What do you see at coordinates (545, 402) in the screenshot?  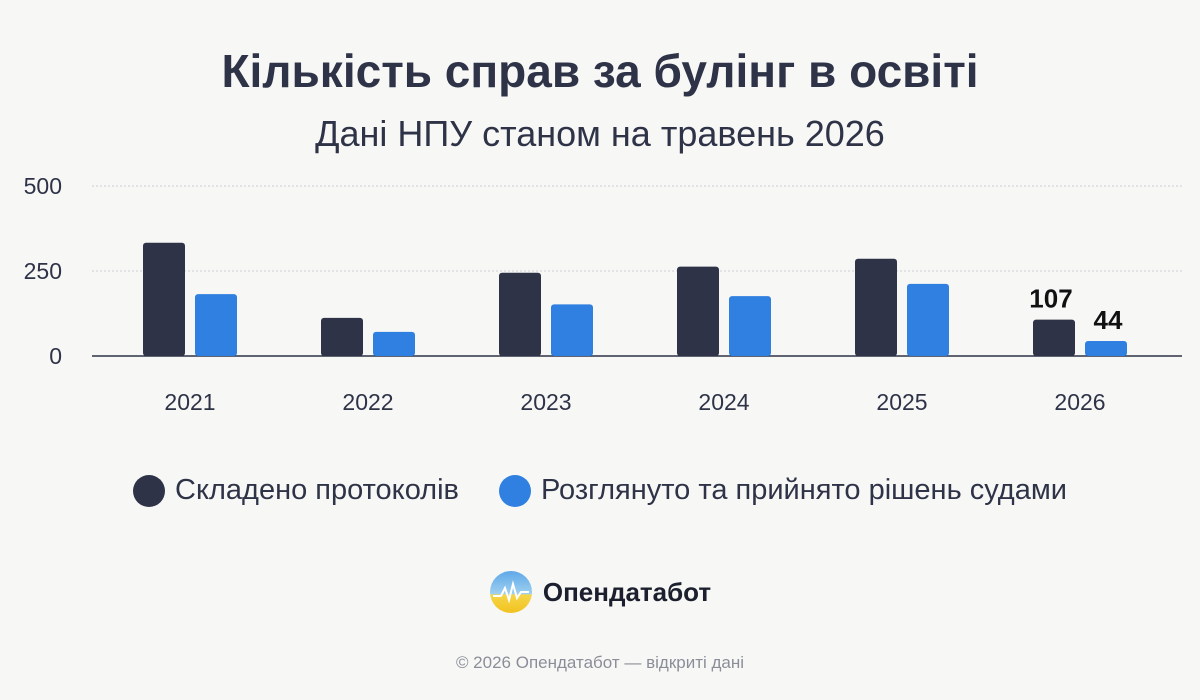 I see `x-tick-label: 2023` at bounding box center [545, 402].